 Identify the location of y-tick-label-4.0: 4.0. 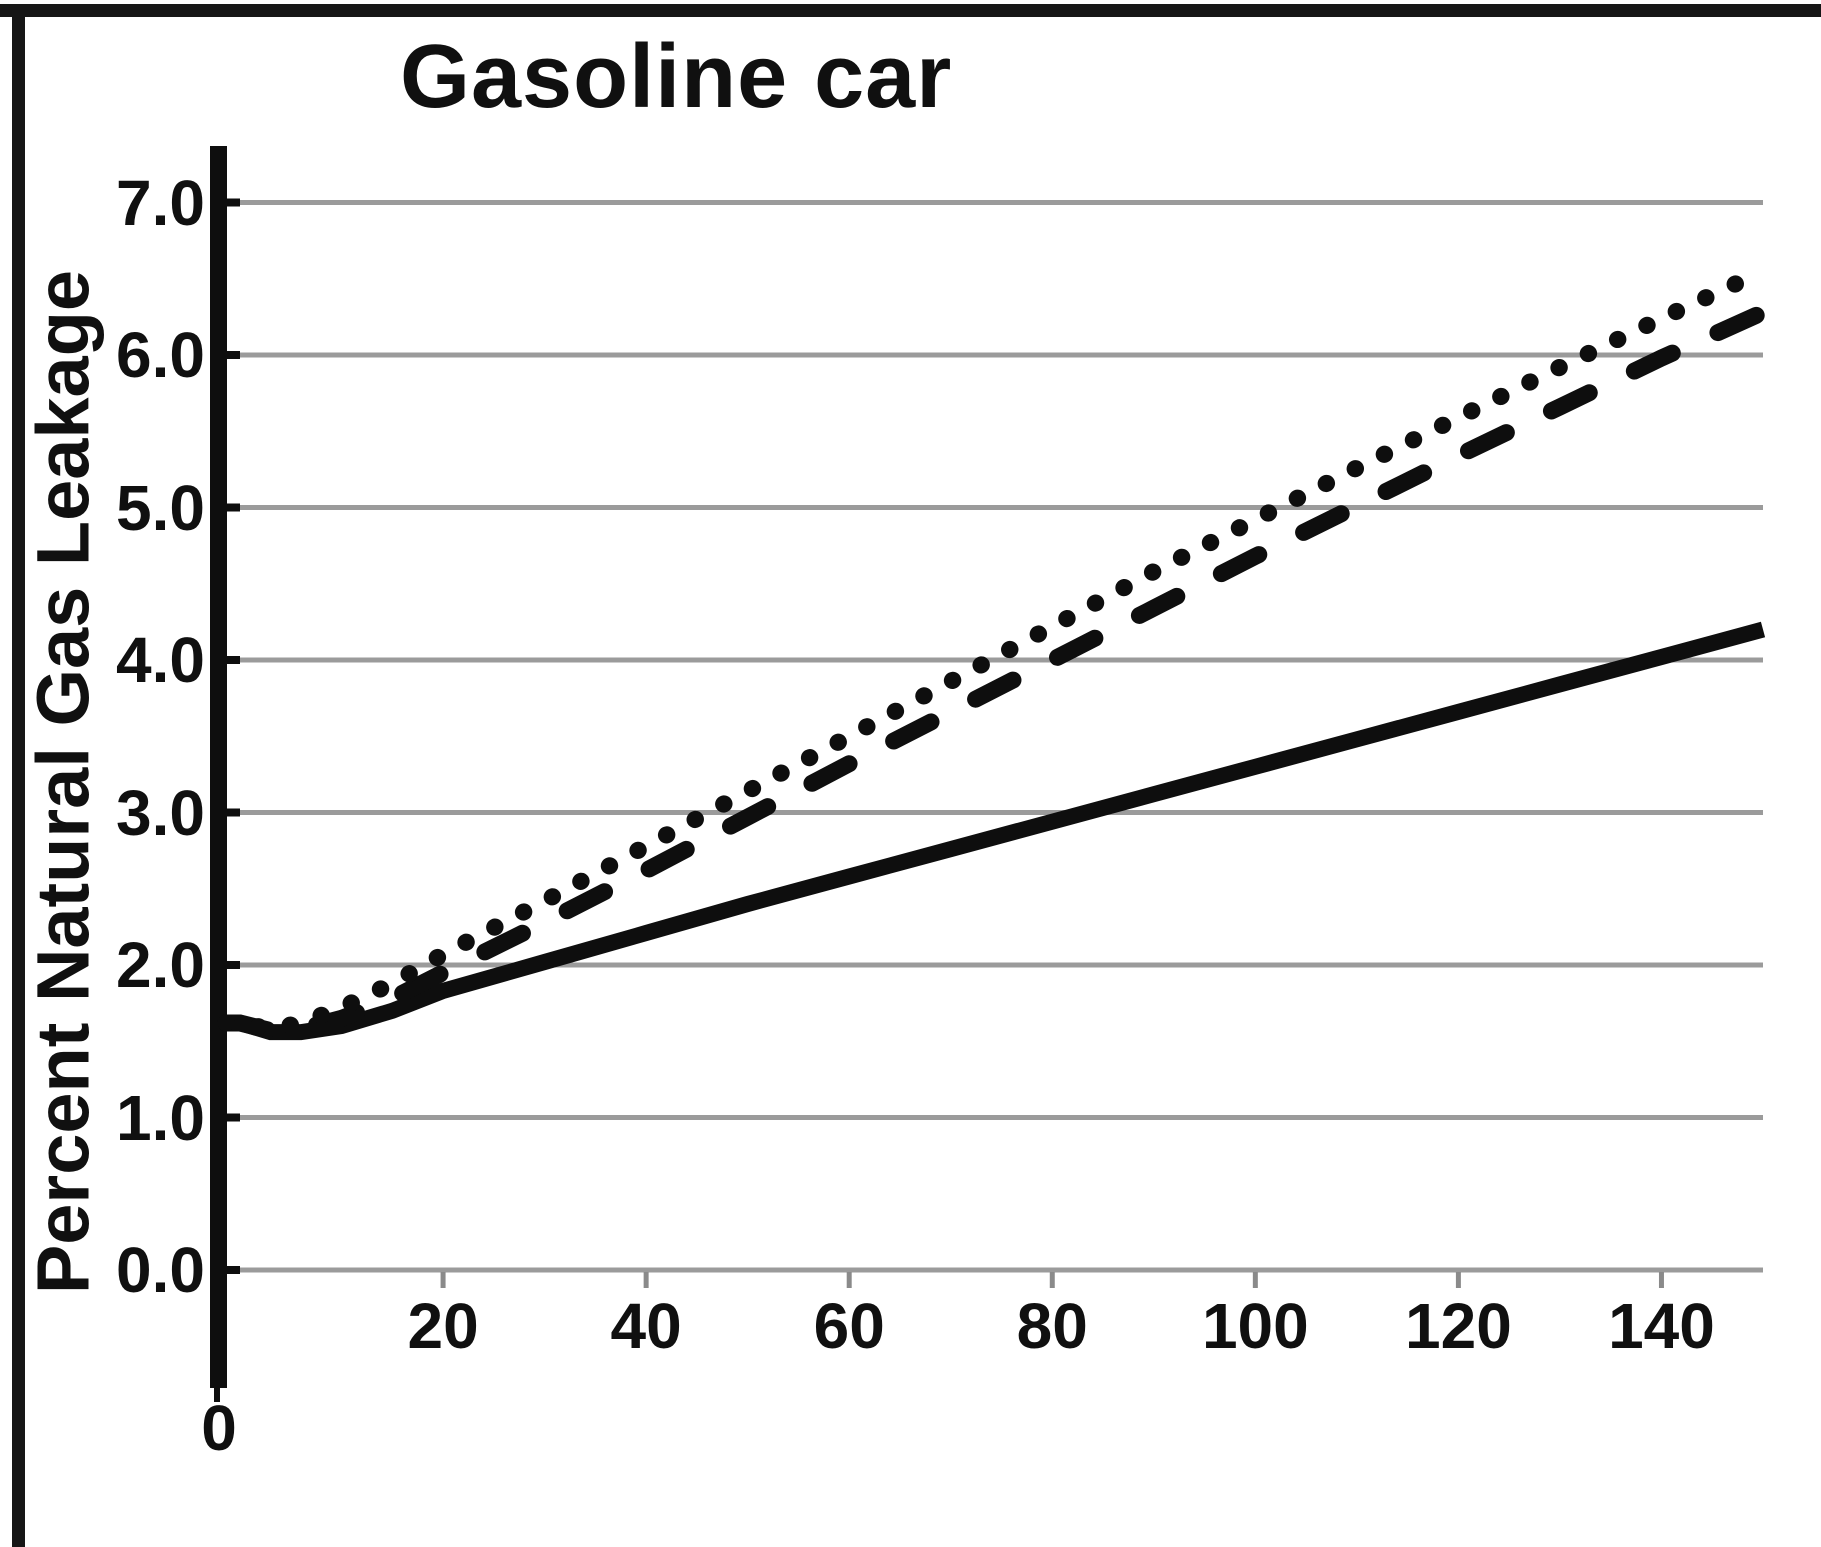
(160, 660).